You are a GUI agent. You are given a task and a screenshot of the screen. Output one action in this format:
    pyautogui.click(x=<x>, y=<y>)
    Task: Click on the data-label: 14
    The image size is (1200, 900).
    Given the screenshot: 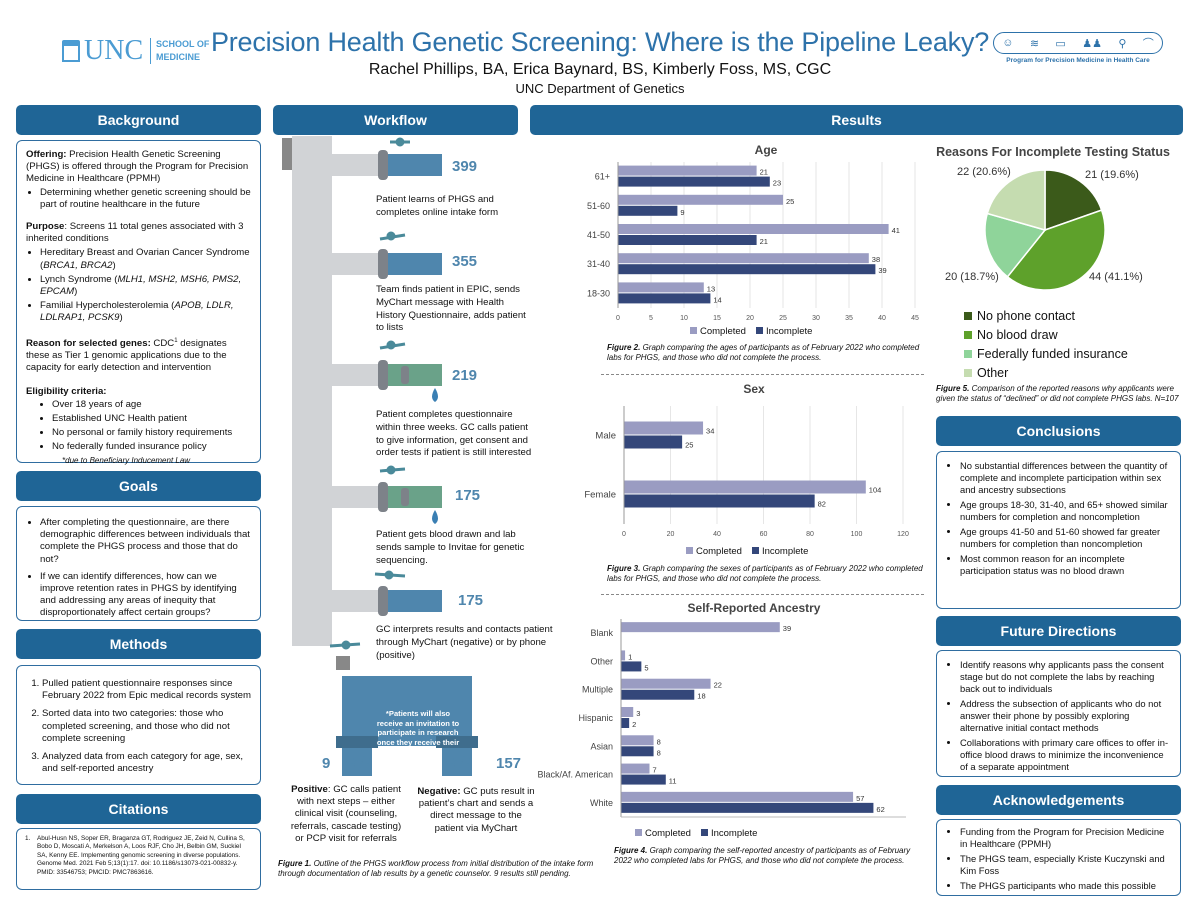 What is the action you would take?
    pyautogui.click(x=717, y=299)
    